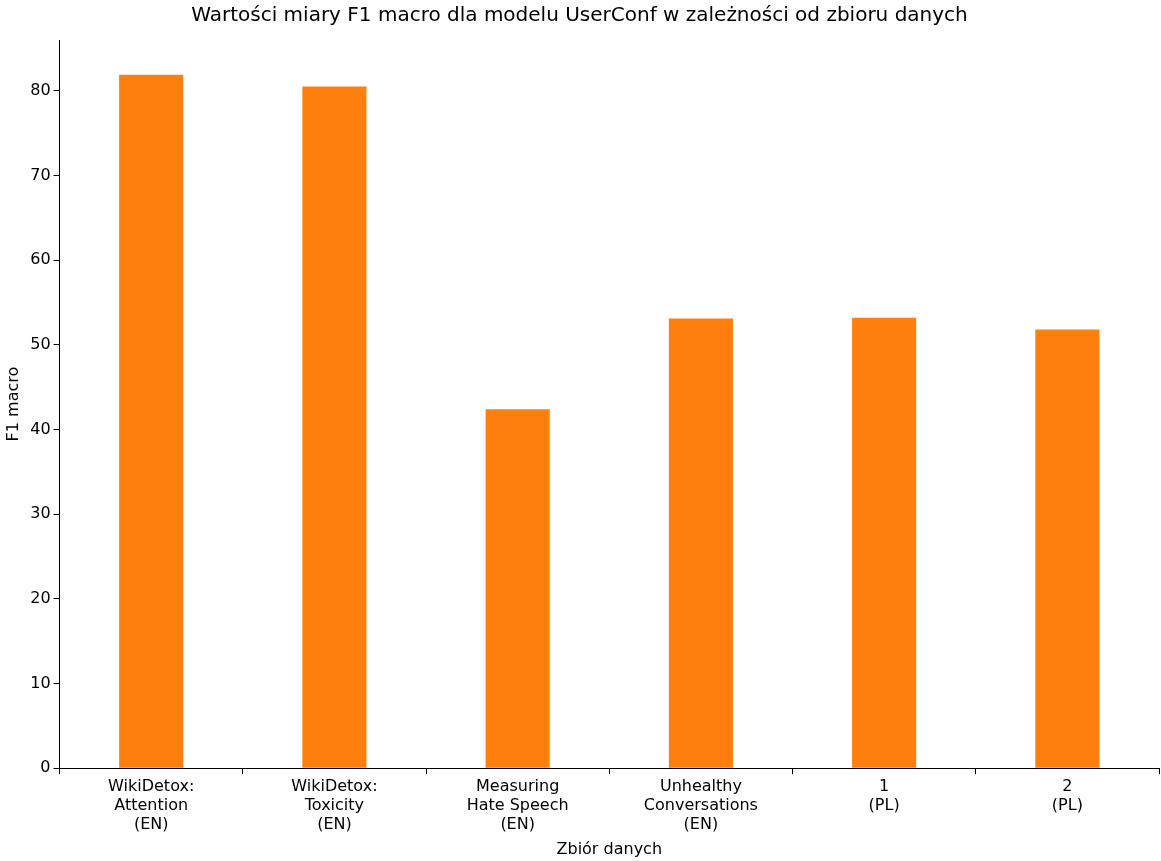 This screenshot has height=861, width=1161. What do you see at coordinates (12, 404) in the screenshot?
I see `y-axis-title: F1 macro` at bounding box center [12, 404].